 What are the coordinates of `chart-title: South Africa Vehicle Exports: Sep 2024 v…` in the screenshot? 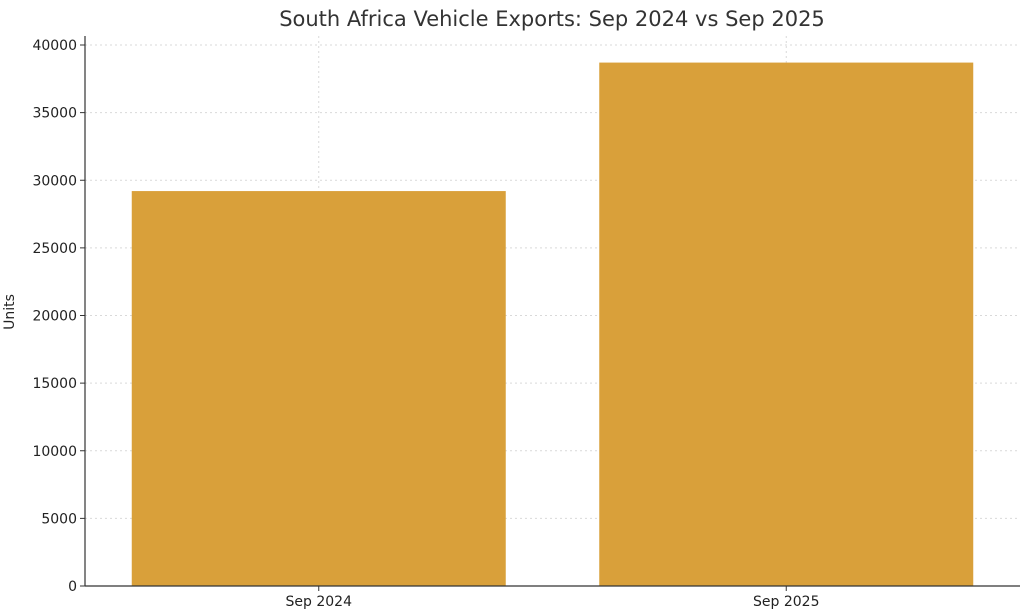 It's located at (552, 19).